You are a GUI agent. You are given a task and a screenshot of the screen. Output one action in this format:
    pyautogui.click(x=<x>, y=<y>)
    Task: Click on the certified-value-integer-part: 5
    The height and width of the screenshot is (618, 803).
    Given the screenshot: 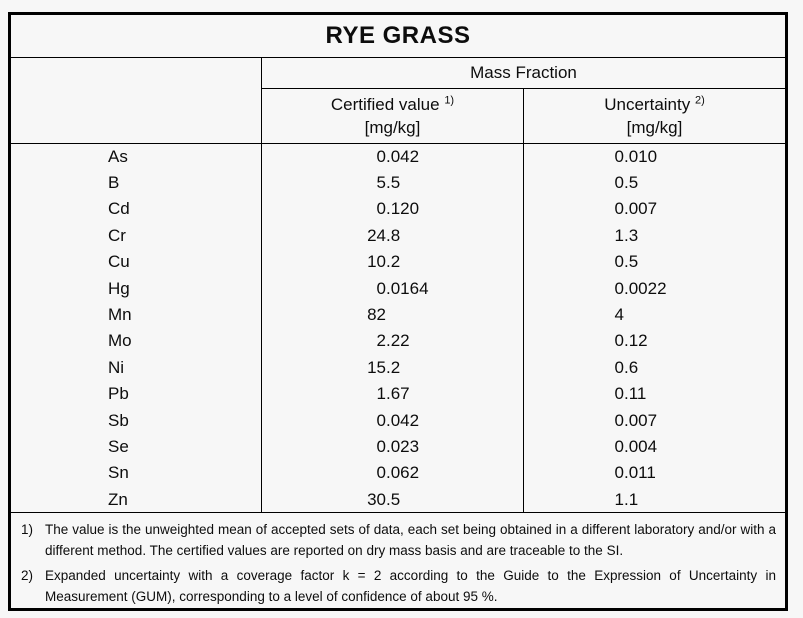 What is the action you would take?
    pyautogui.click(x=381, y=183)
    